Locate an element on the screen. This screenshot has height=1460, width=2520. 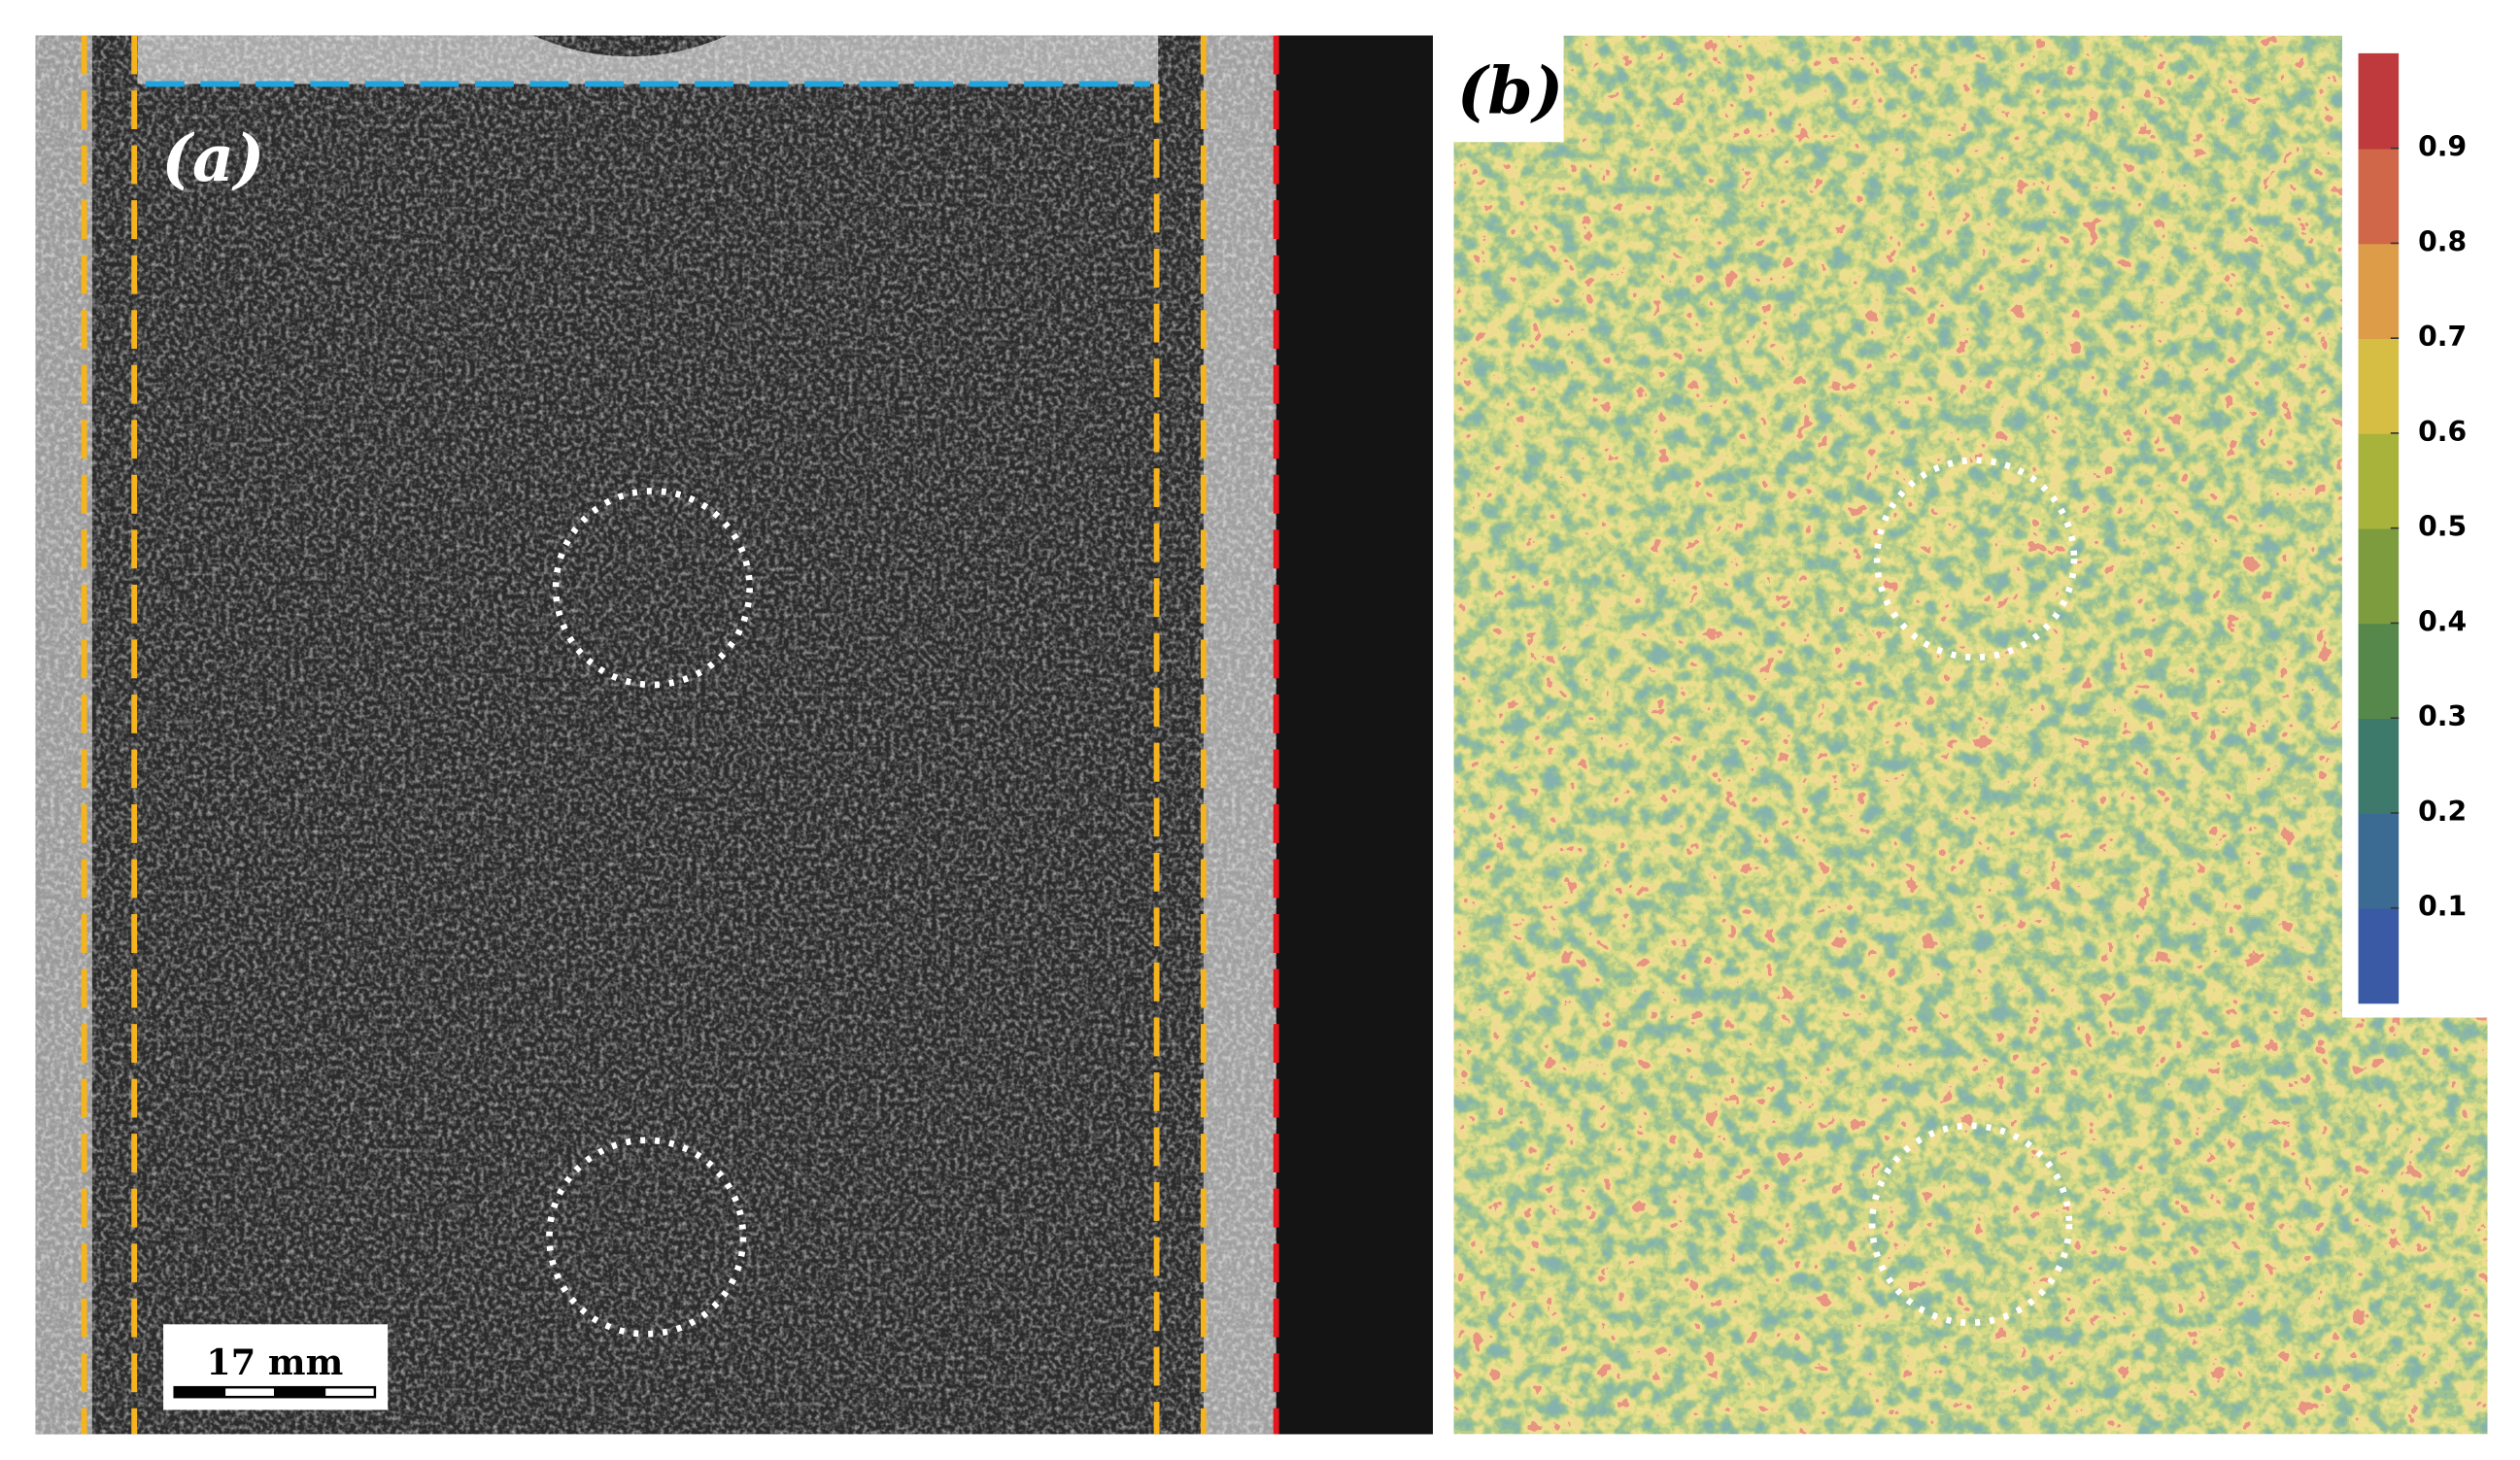
colorbar-tick-label: 0.7 is located at coordinates (2442, 337).